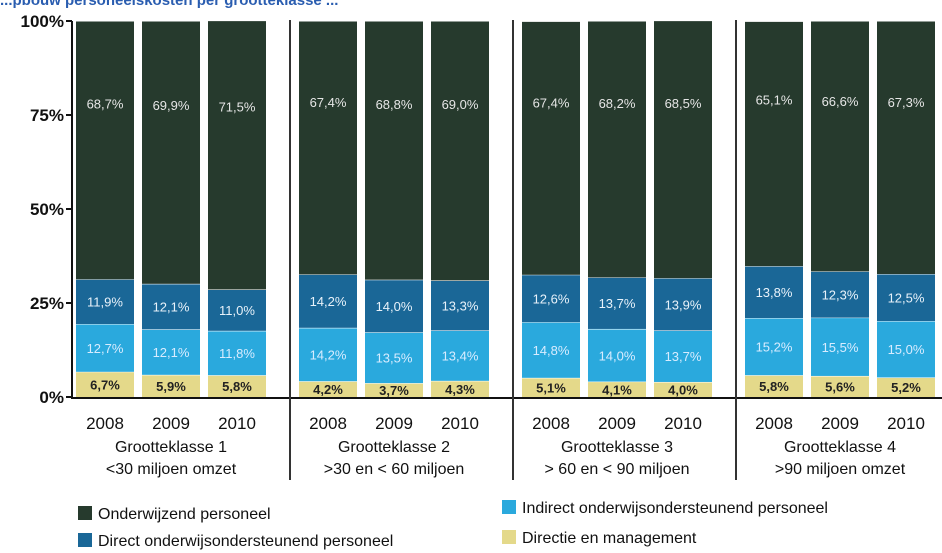 The height and width of the screenshot is (553, 942). What do you see at coordinates (42, 21) in the screenshot?
I see `y-tick-label: 100%` at bounding box center [42, 21].